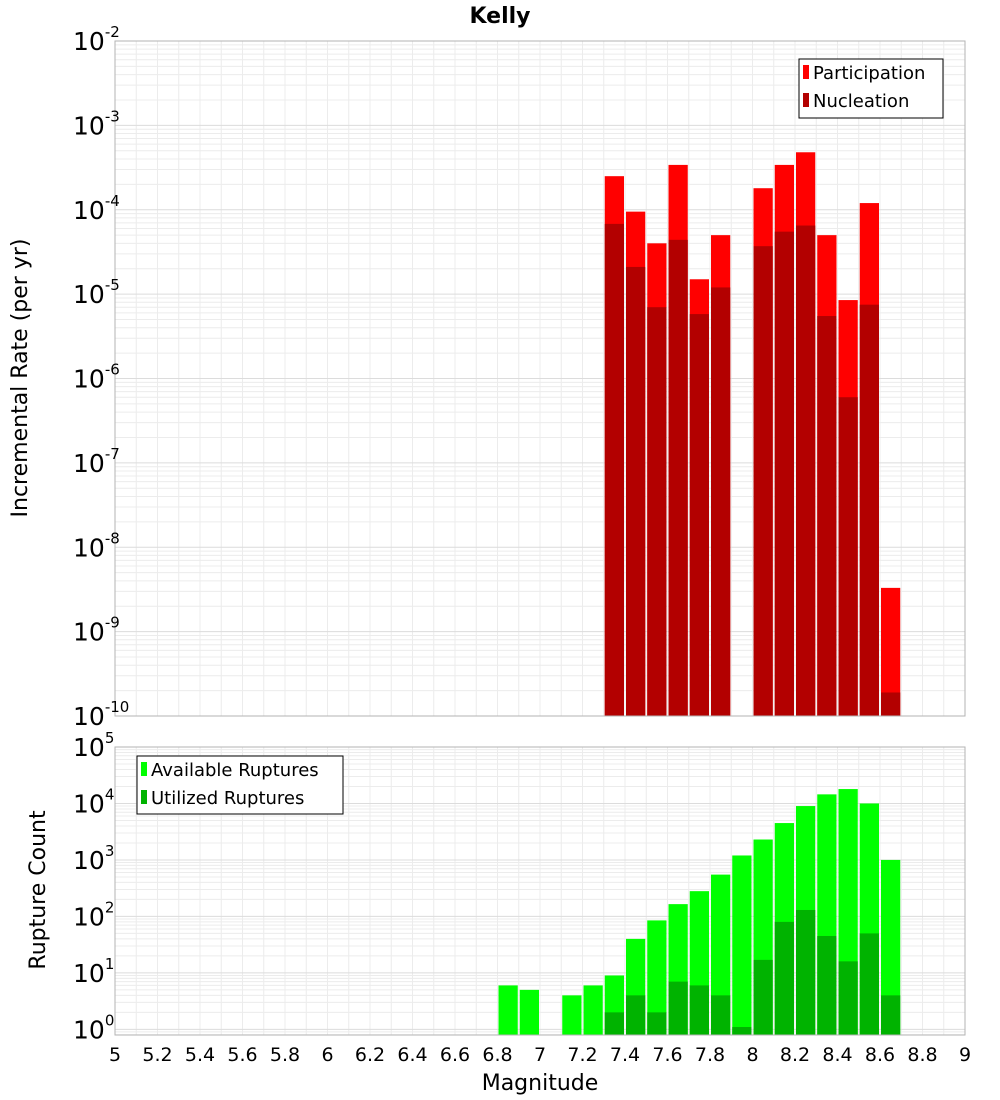 Image resolution: width=1000 pixels, height=1100 pixels. What do you see at coordinates (96, 461) in the screenshot?
I see `y-tick-label: 10⁻⁷` at bounding box center [96, 461].